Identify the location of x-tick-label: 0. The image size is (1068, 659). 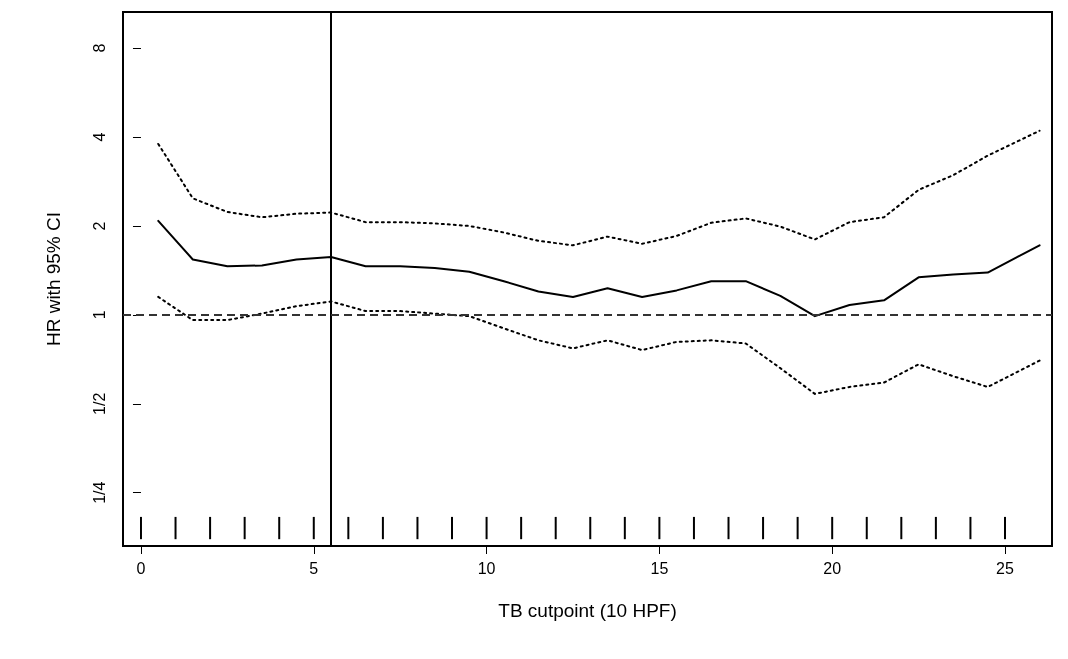
(141, 568).